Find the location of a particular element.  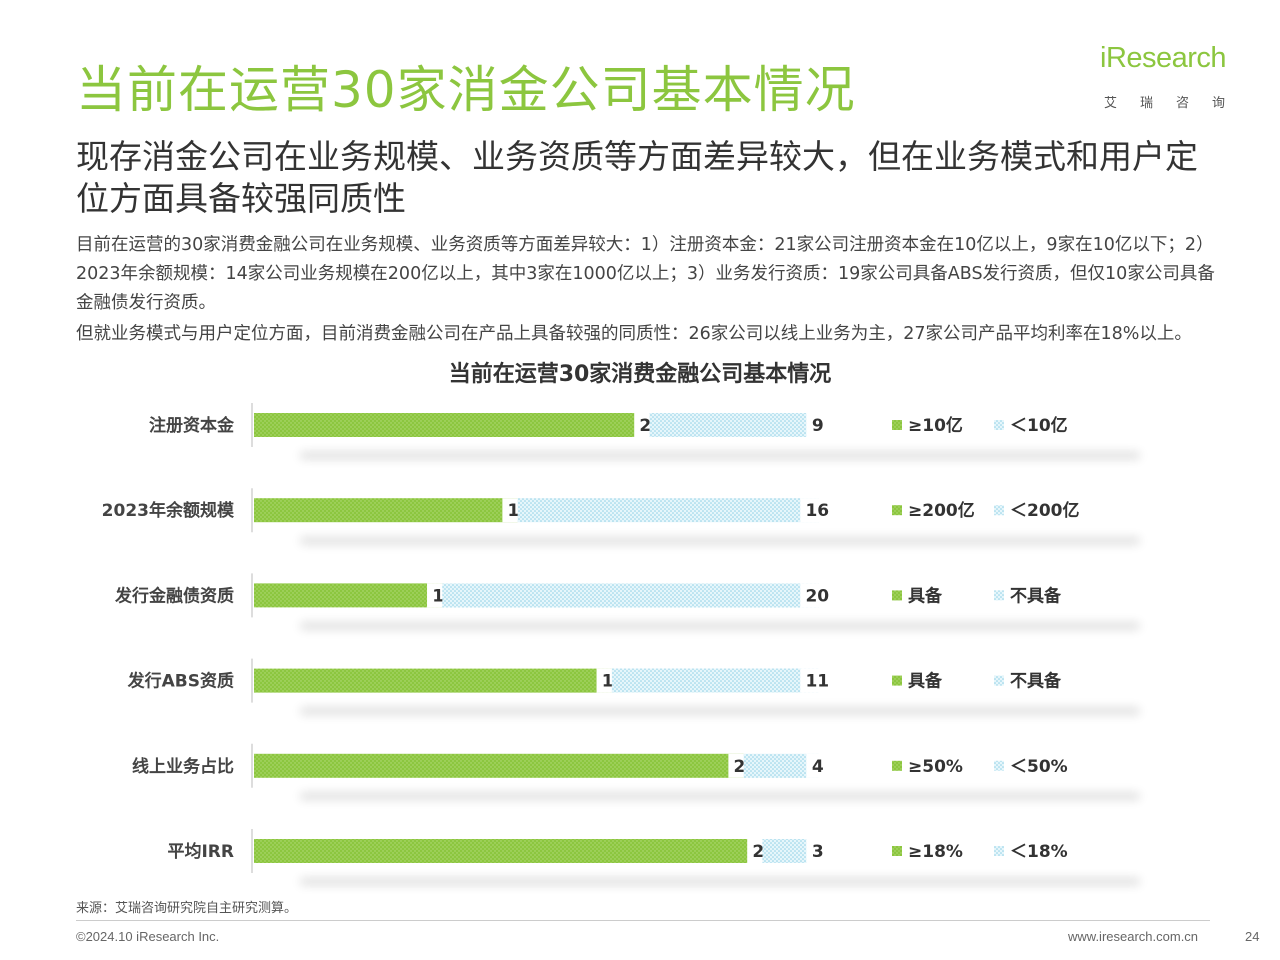

category-label: 注册资本金 is located at coordinates (192, 425).